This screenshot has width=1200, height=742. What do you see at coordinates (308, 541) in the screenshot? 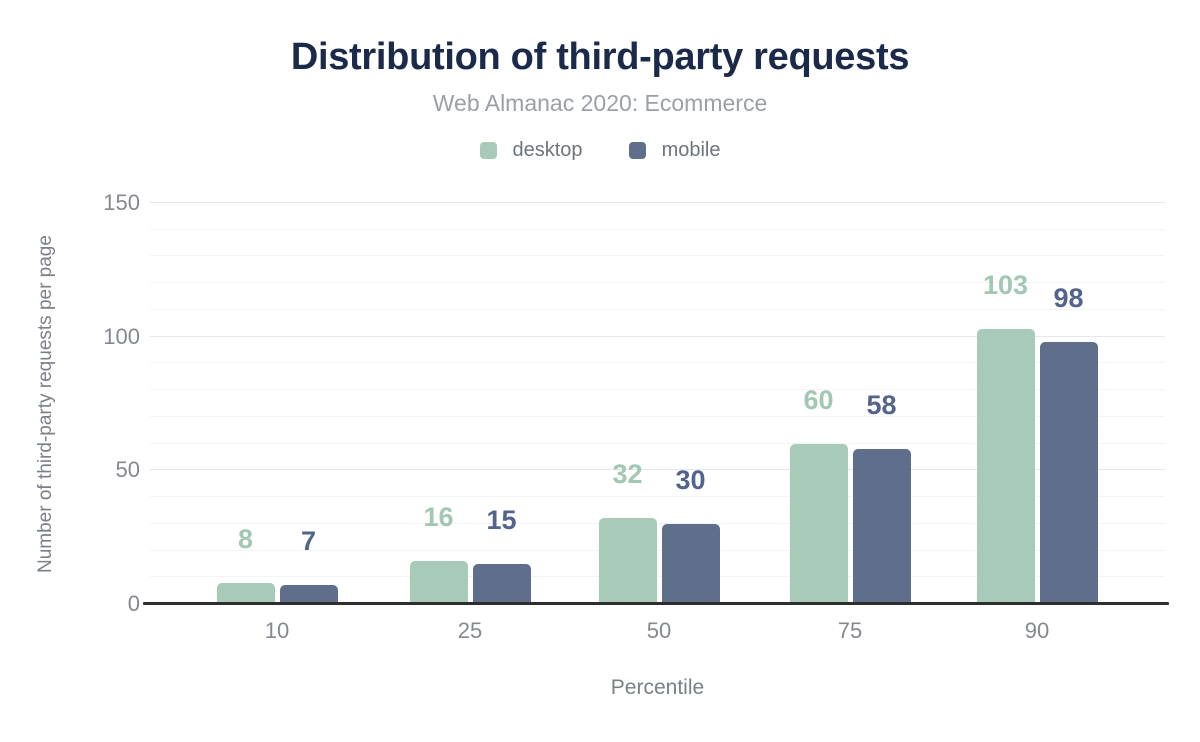
I see `bar-value-mobile-p10: 7` at bounding box center [308, 541].